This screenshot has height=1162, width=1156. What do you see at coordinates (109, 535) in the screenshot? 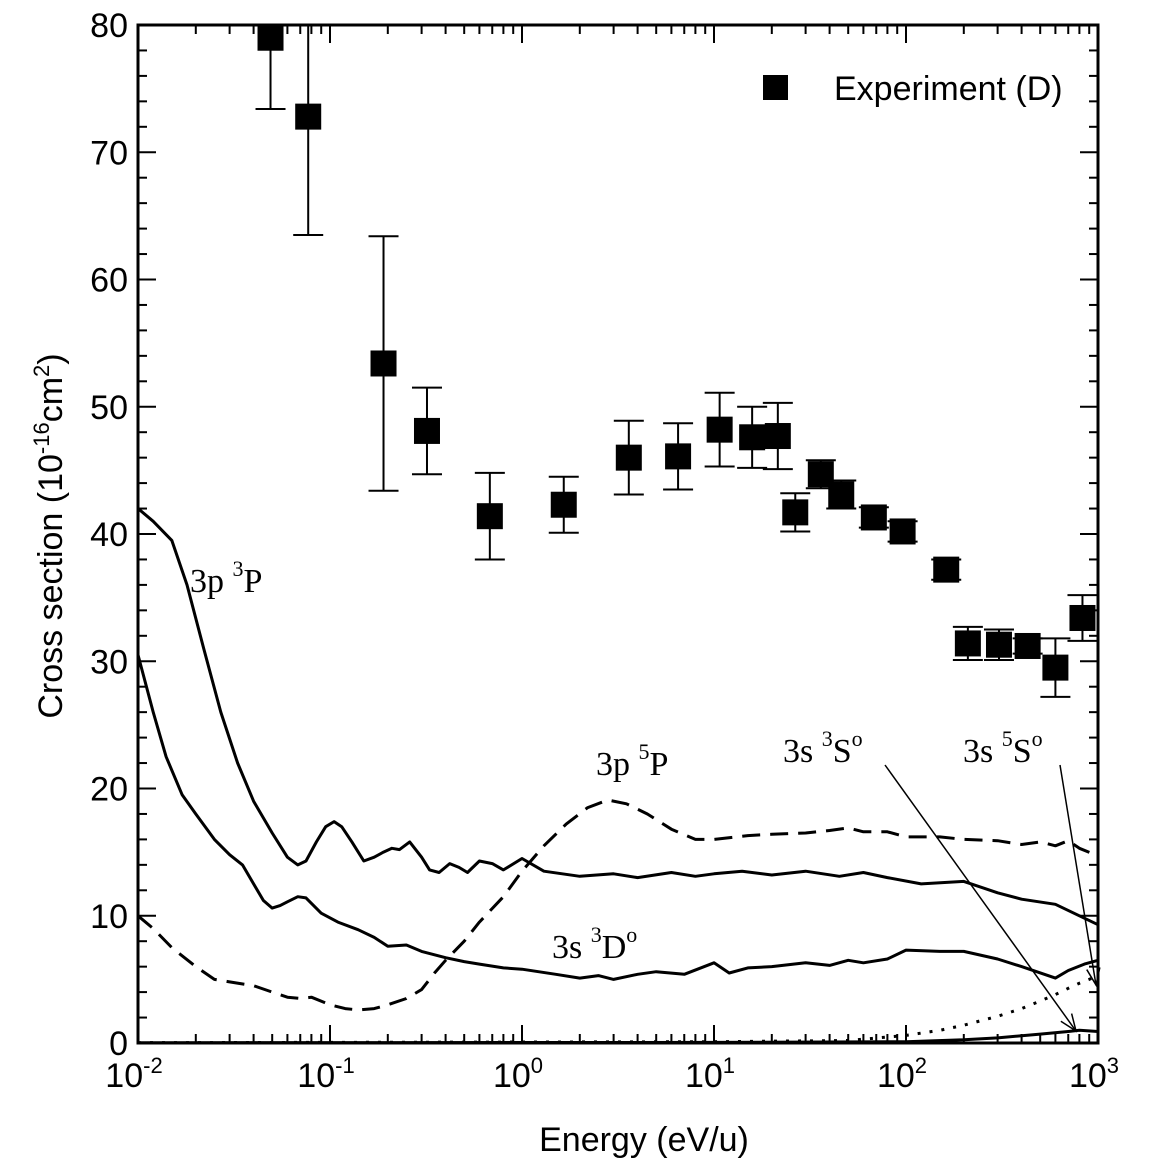
I see `y-tick-label: 40` at bounding box center [109, 535].